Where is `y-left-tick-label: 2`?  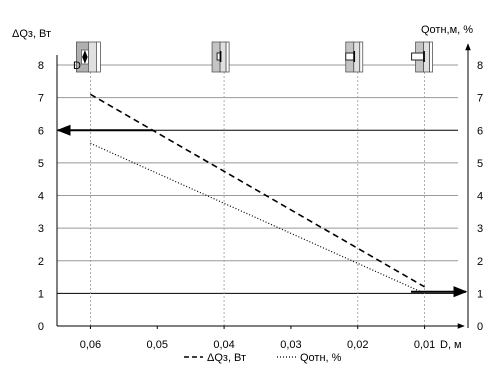 y-left-tick-label: 2 is located at coordinates (41, 262).